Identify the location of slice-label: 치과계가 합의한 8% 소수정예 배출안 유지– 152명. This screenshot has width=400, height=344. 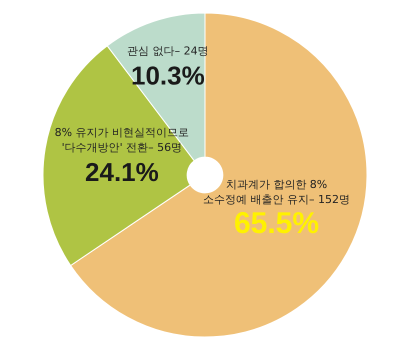
(276, 192).